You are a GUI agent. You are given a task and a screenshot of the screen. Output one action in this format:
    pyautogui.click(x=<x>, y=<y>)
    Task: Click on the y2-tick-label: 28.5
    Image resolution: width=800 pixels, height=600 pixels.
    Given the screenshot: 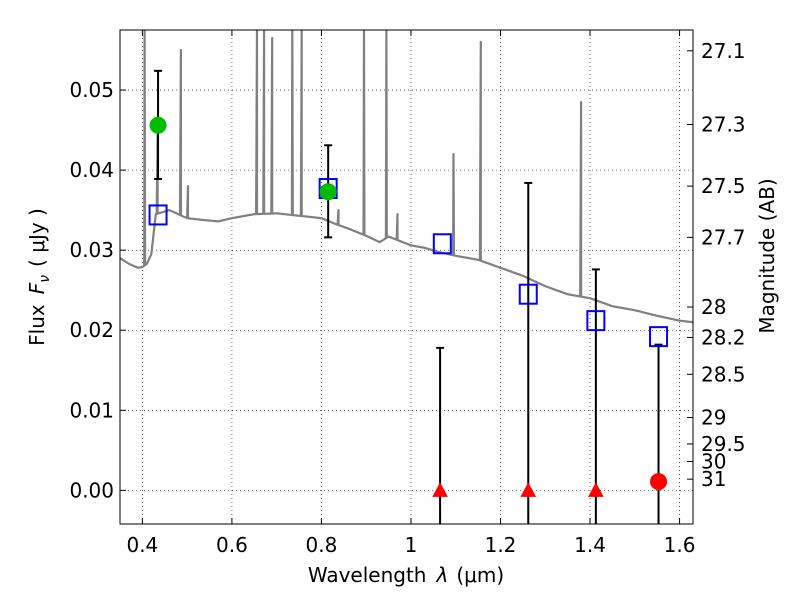 What is the action you would take?
    pyautogui.click(x=723, y=374)
    